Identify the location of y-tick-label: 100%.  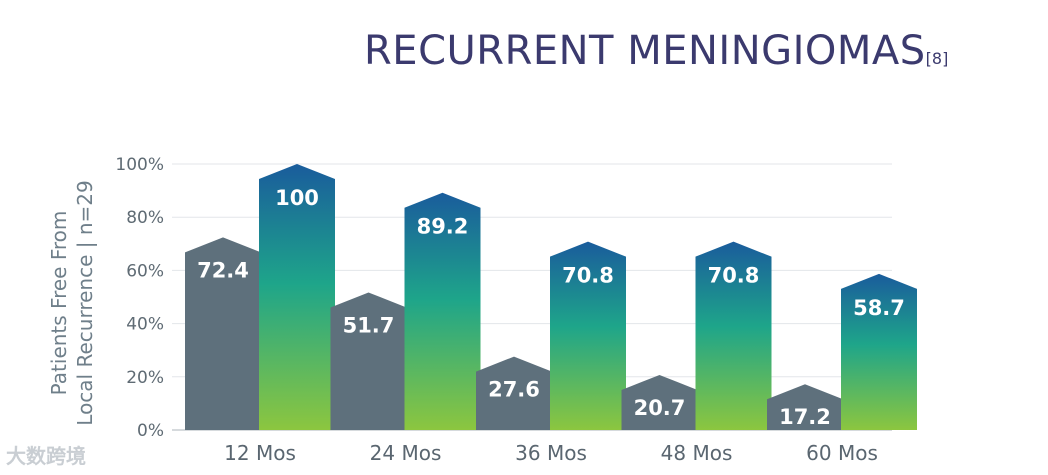
(139, 165).